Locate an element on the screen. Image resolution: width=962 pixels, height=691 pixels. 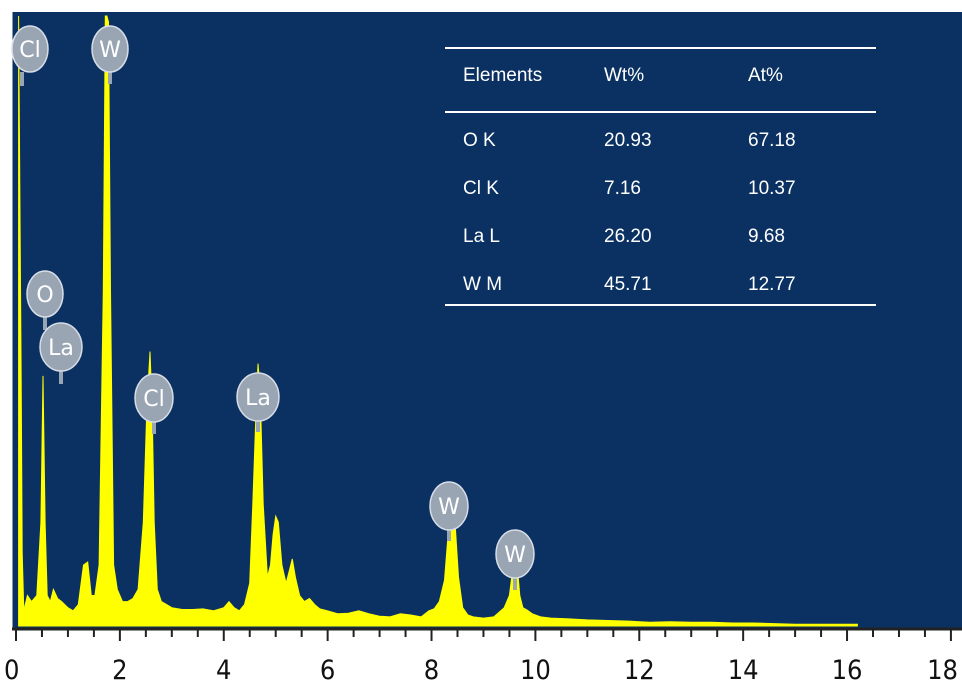
table-cell: 67.18 is located at coordinates (772, 140).